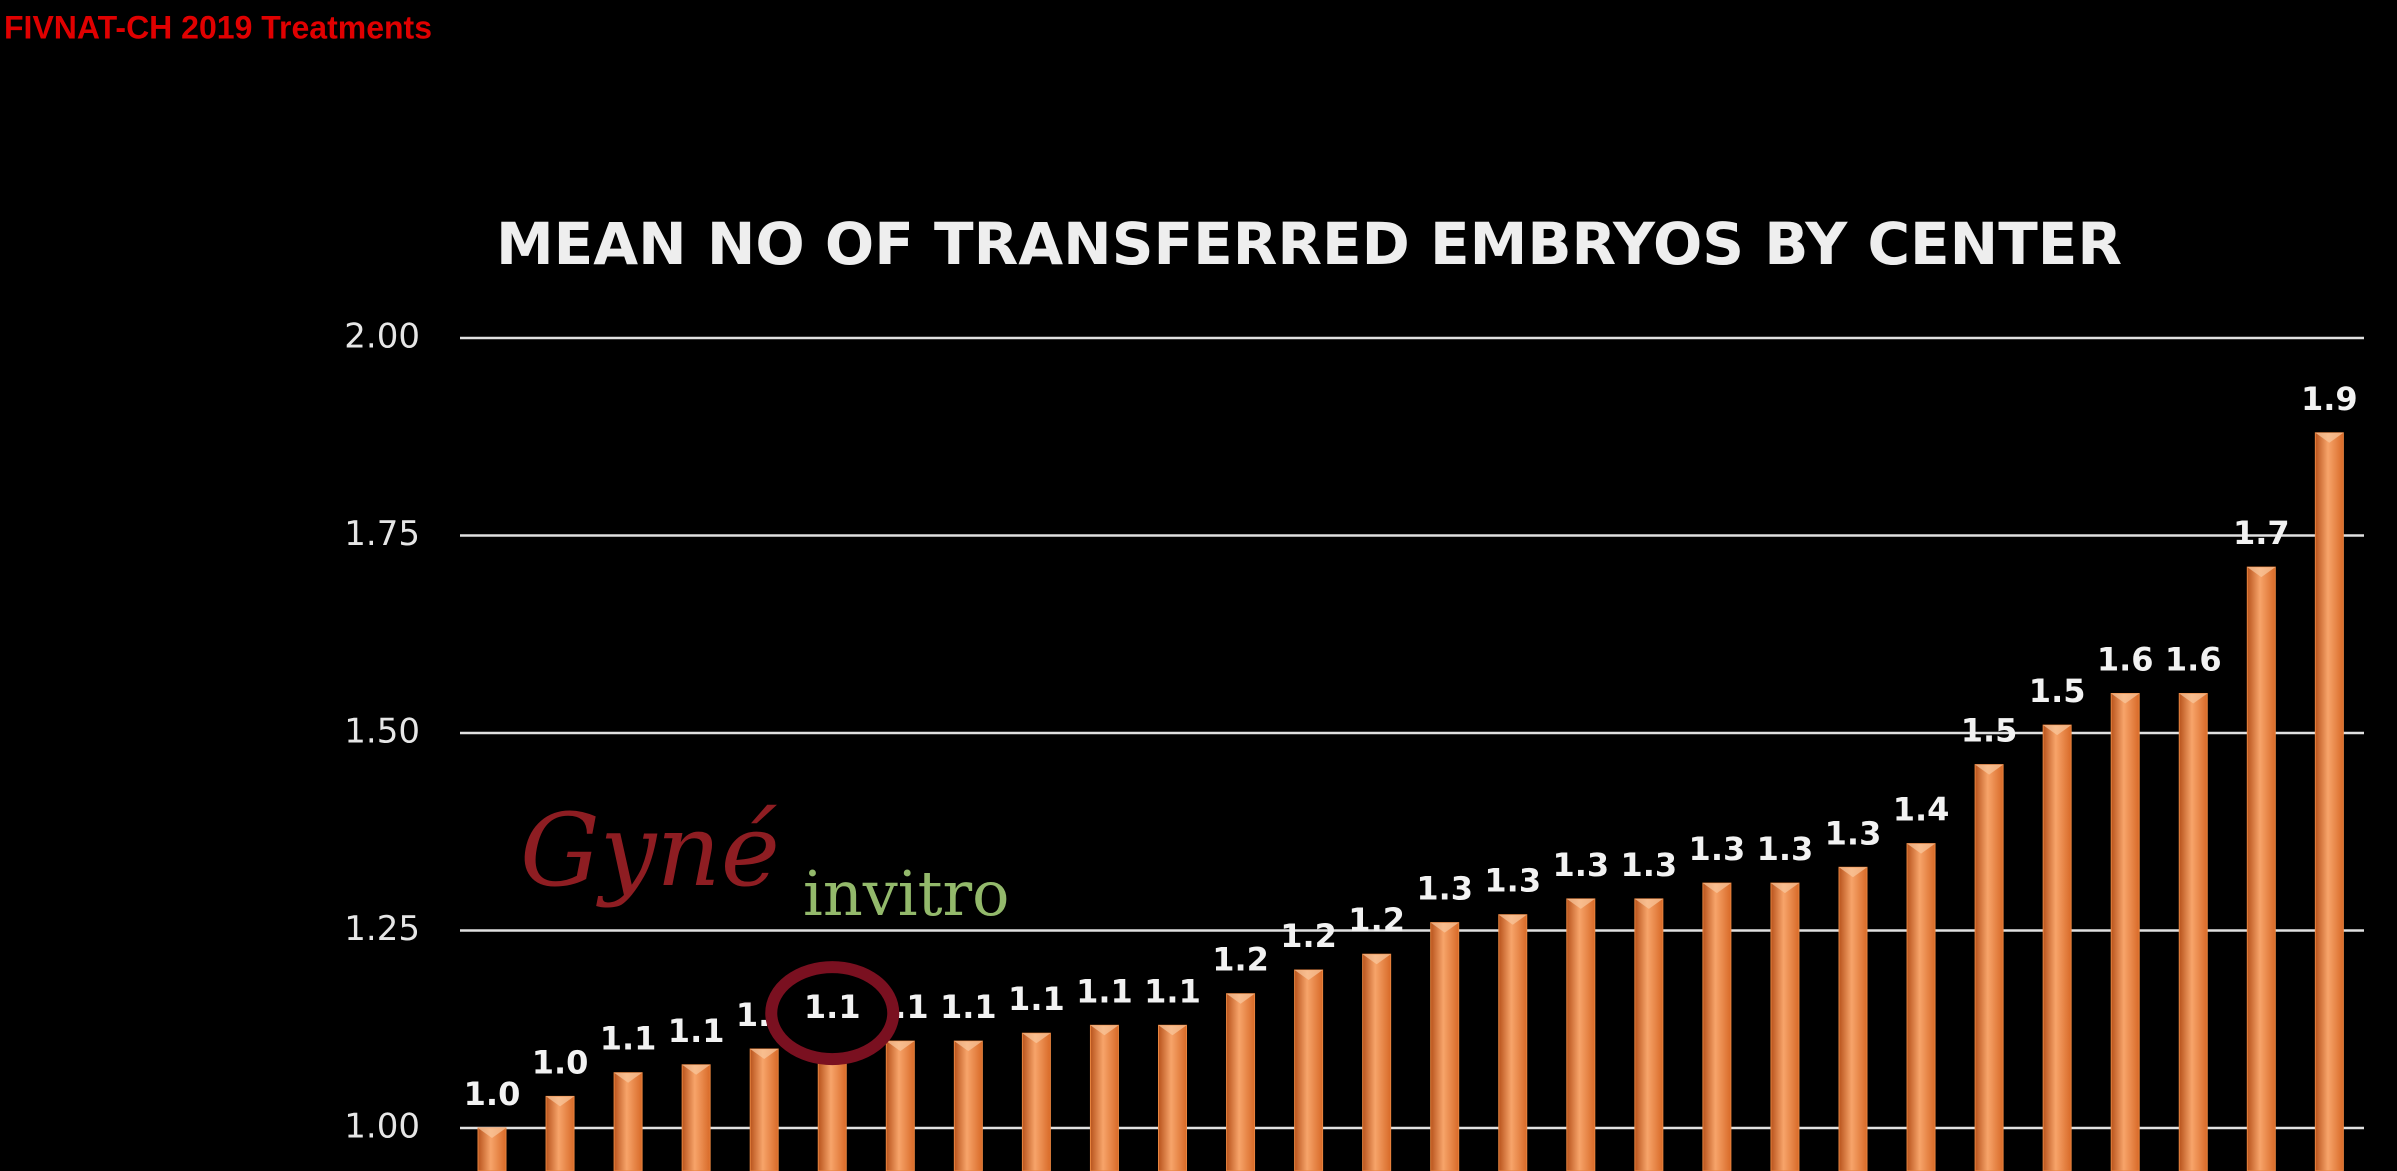 The height and width of the screenshot is (1171, 2397). What do you see at coordinates (382, 337) in the screenshot?
I see `y-tick-label: 2.00` at bounding box center [382, 337].